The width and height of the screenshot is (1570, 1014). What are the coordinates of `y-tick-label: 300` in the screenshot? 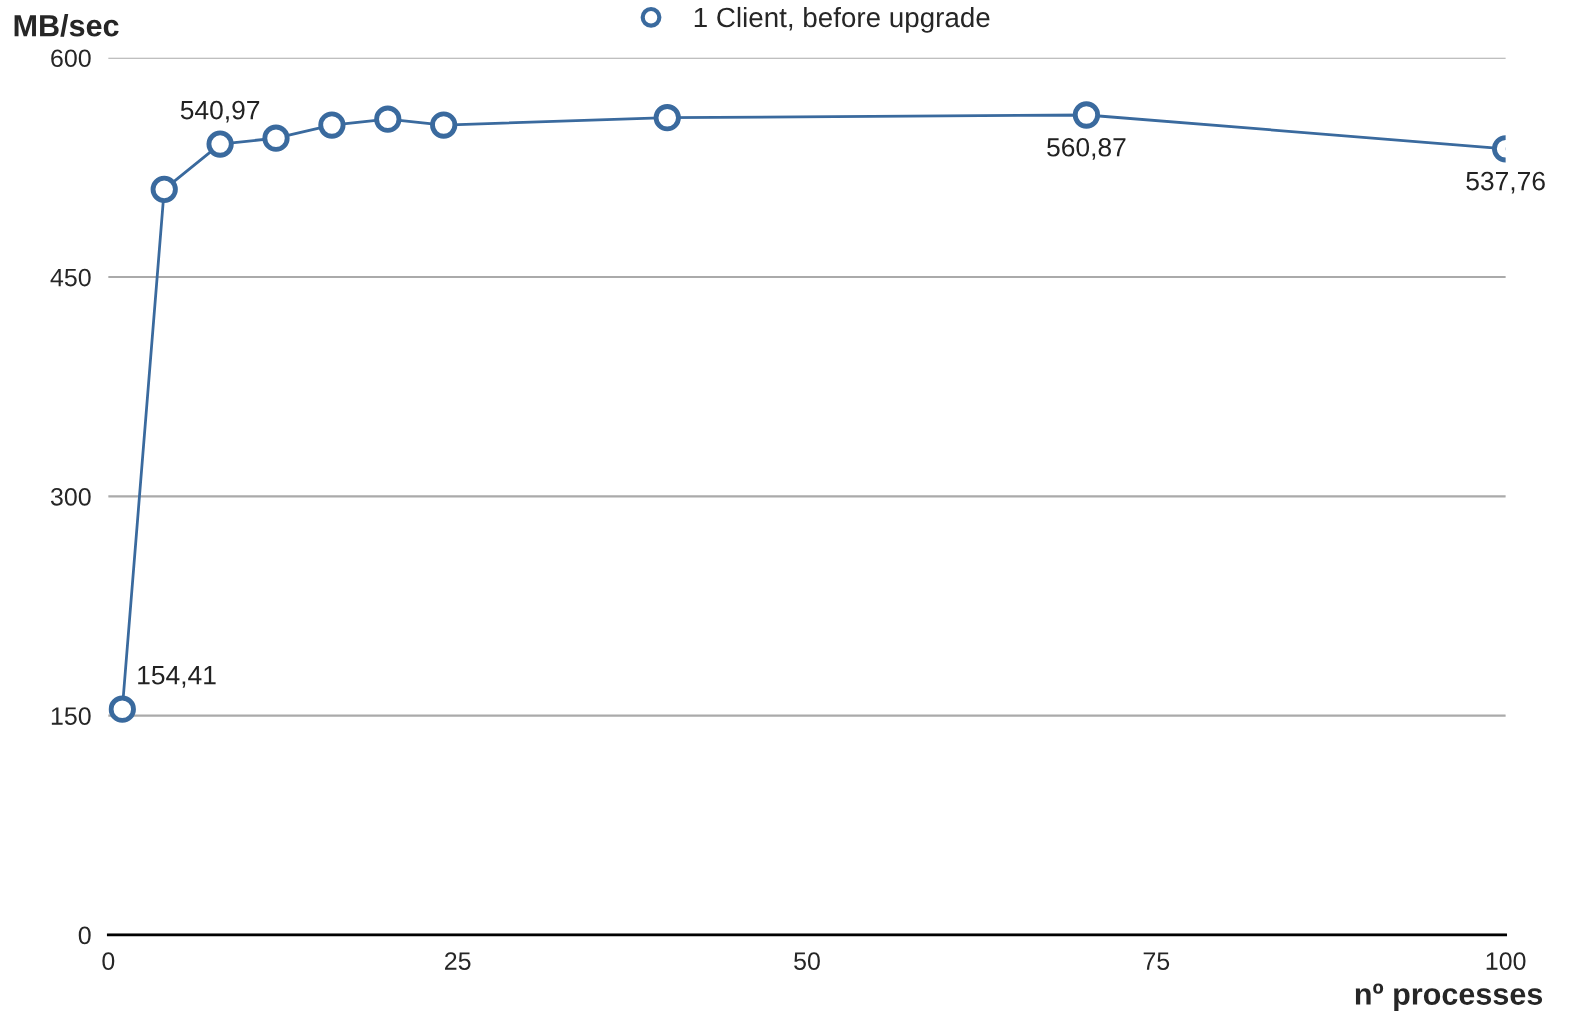 It's located at (70, 496).